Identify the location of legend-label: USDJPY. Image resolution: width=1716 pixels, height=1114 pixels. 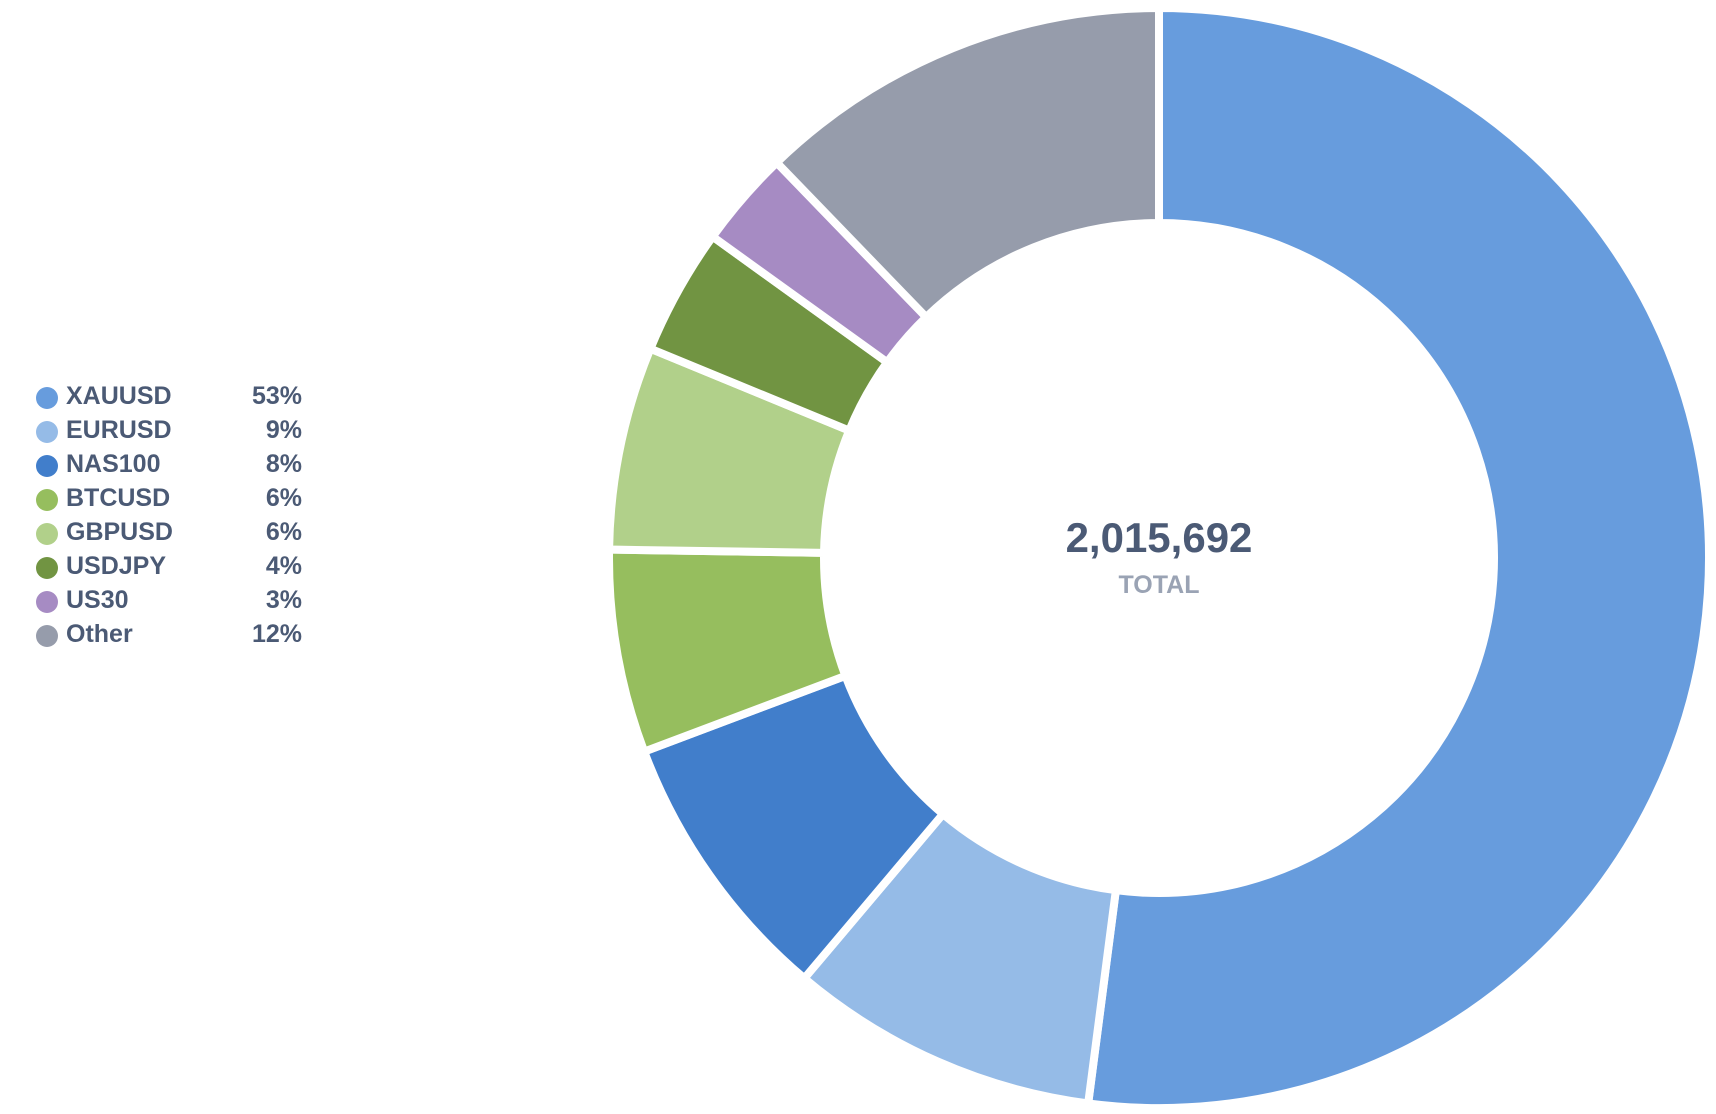
(116, 566).